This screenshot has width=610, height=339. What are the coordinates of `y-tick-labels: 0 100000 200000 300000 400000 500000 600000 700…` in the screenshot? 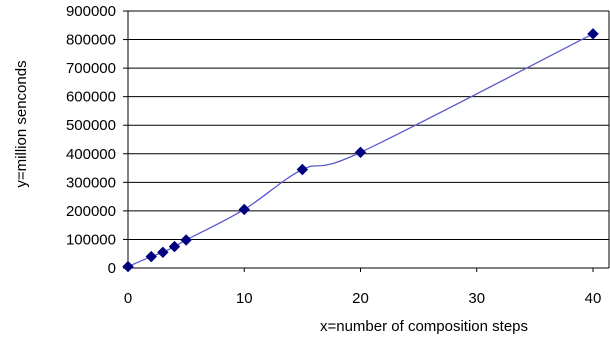 It's located at (91, 140).